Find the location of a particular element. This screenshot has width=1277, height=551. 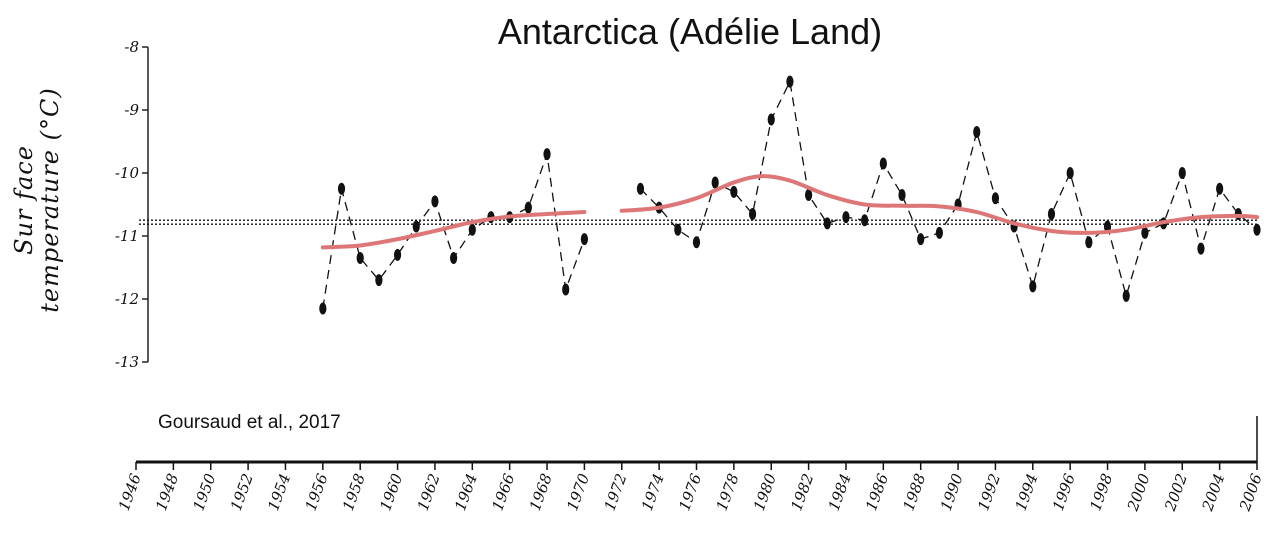

chart-title: Antarctica (Adélie Land) is located at coordinates (690, 31).